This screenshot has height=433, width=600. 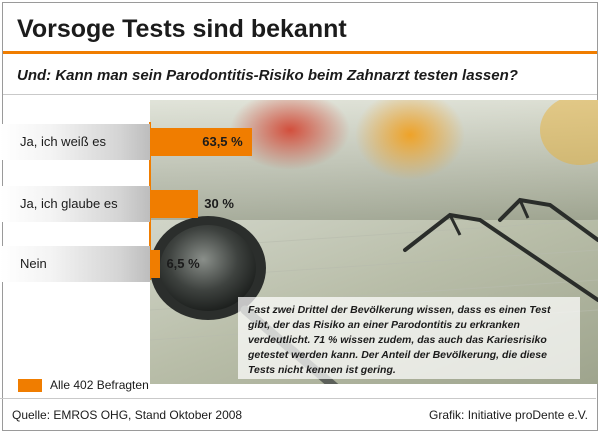 I want to click on title-divider, so click(x=300, y=52).